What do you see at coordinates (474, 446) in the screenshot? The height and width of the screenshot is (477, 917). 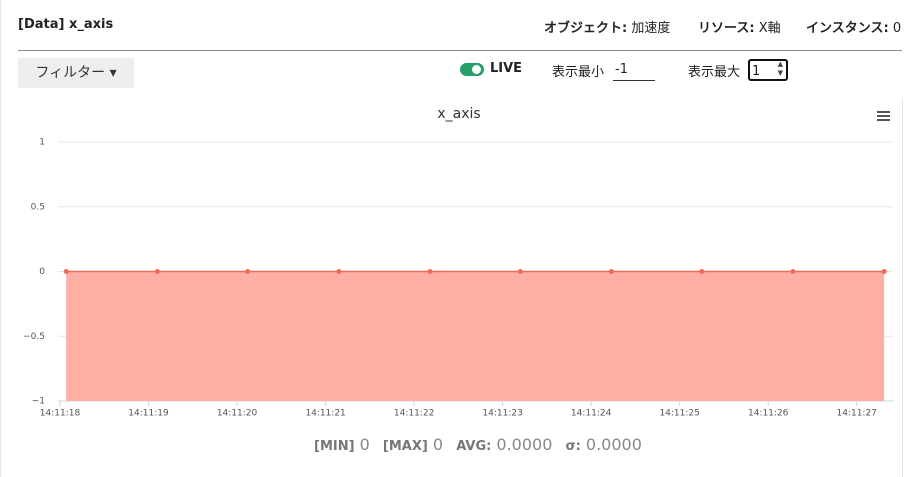 I see `avg-label: AVG:` at bounding box center [474, 446].